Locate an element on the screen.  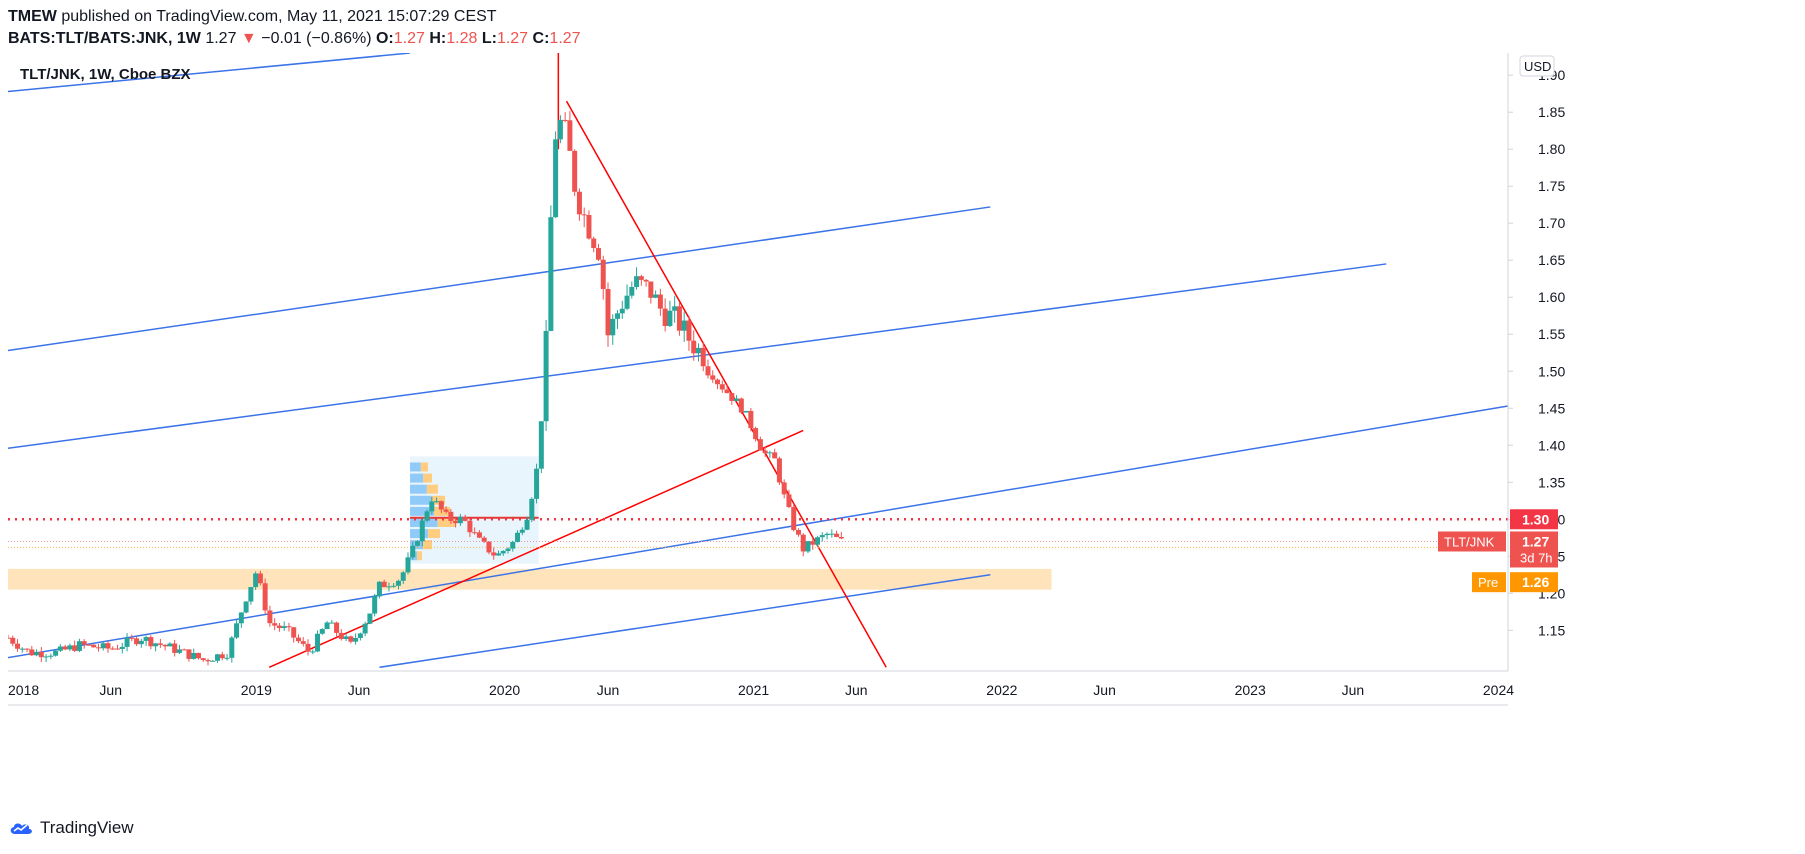
publisher-name: TMEW is located at coordinates (32, 16).